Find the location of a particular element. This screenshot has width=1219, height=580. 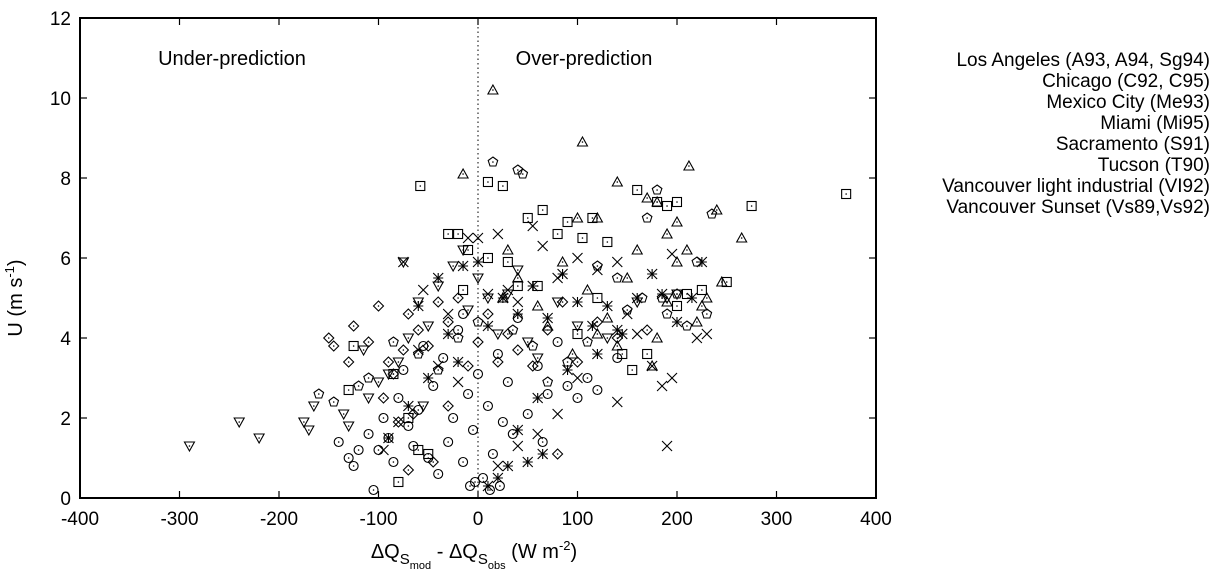

x-axis-title: ΔQSmod - ΔQSobs (W m-2) is located at coordinates (474, 555).